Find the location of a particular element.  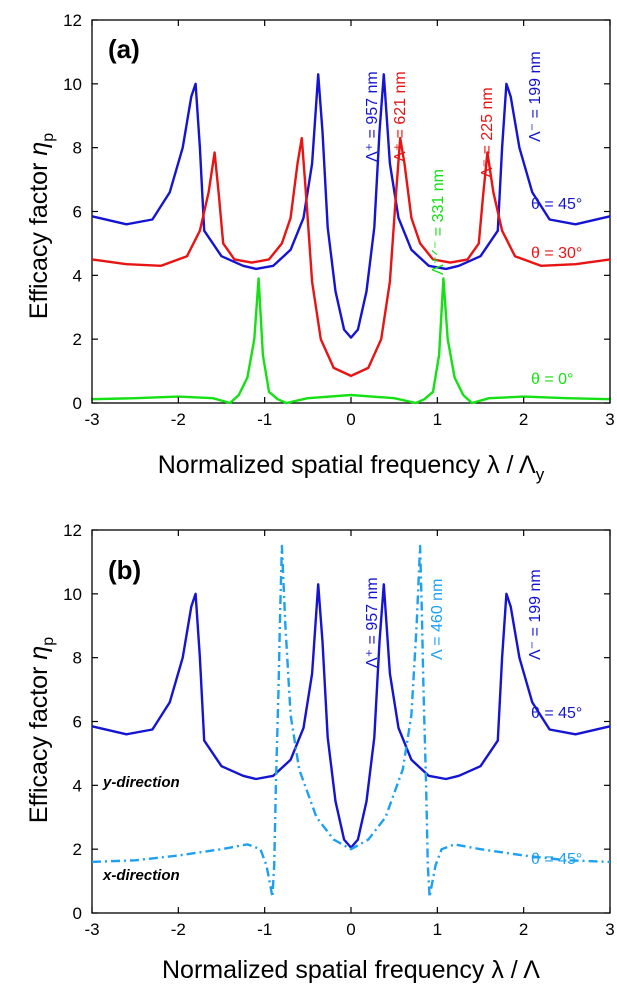

x-tick-label-a-1: -2 is located at coordinates (178, 419).